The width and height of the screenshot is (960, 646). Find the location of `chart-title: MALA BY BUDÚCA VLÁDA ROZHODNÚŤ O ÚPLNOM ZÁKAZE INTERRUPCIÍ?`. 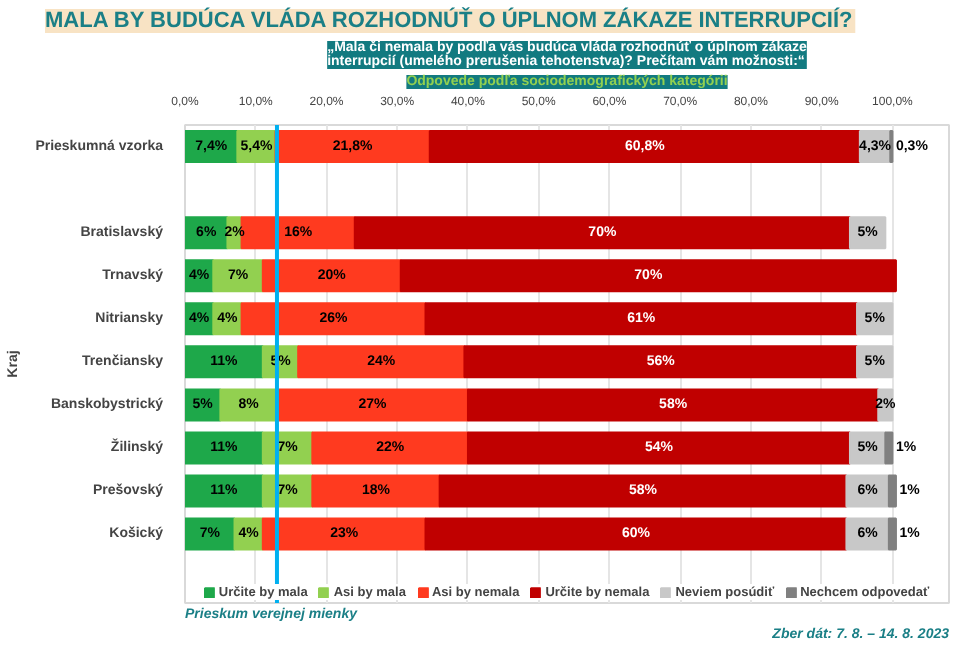

chart-title: MALA BY BUDÚCA VLÁDA ROZHODNÚŤ O ÚPLNOM ZÁKAZE INTERRUPCIÍ? is located at coordinates (449, 20).